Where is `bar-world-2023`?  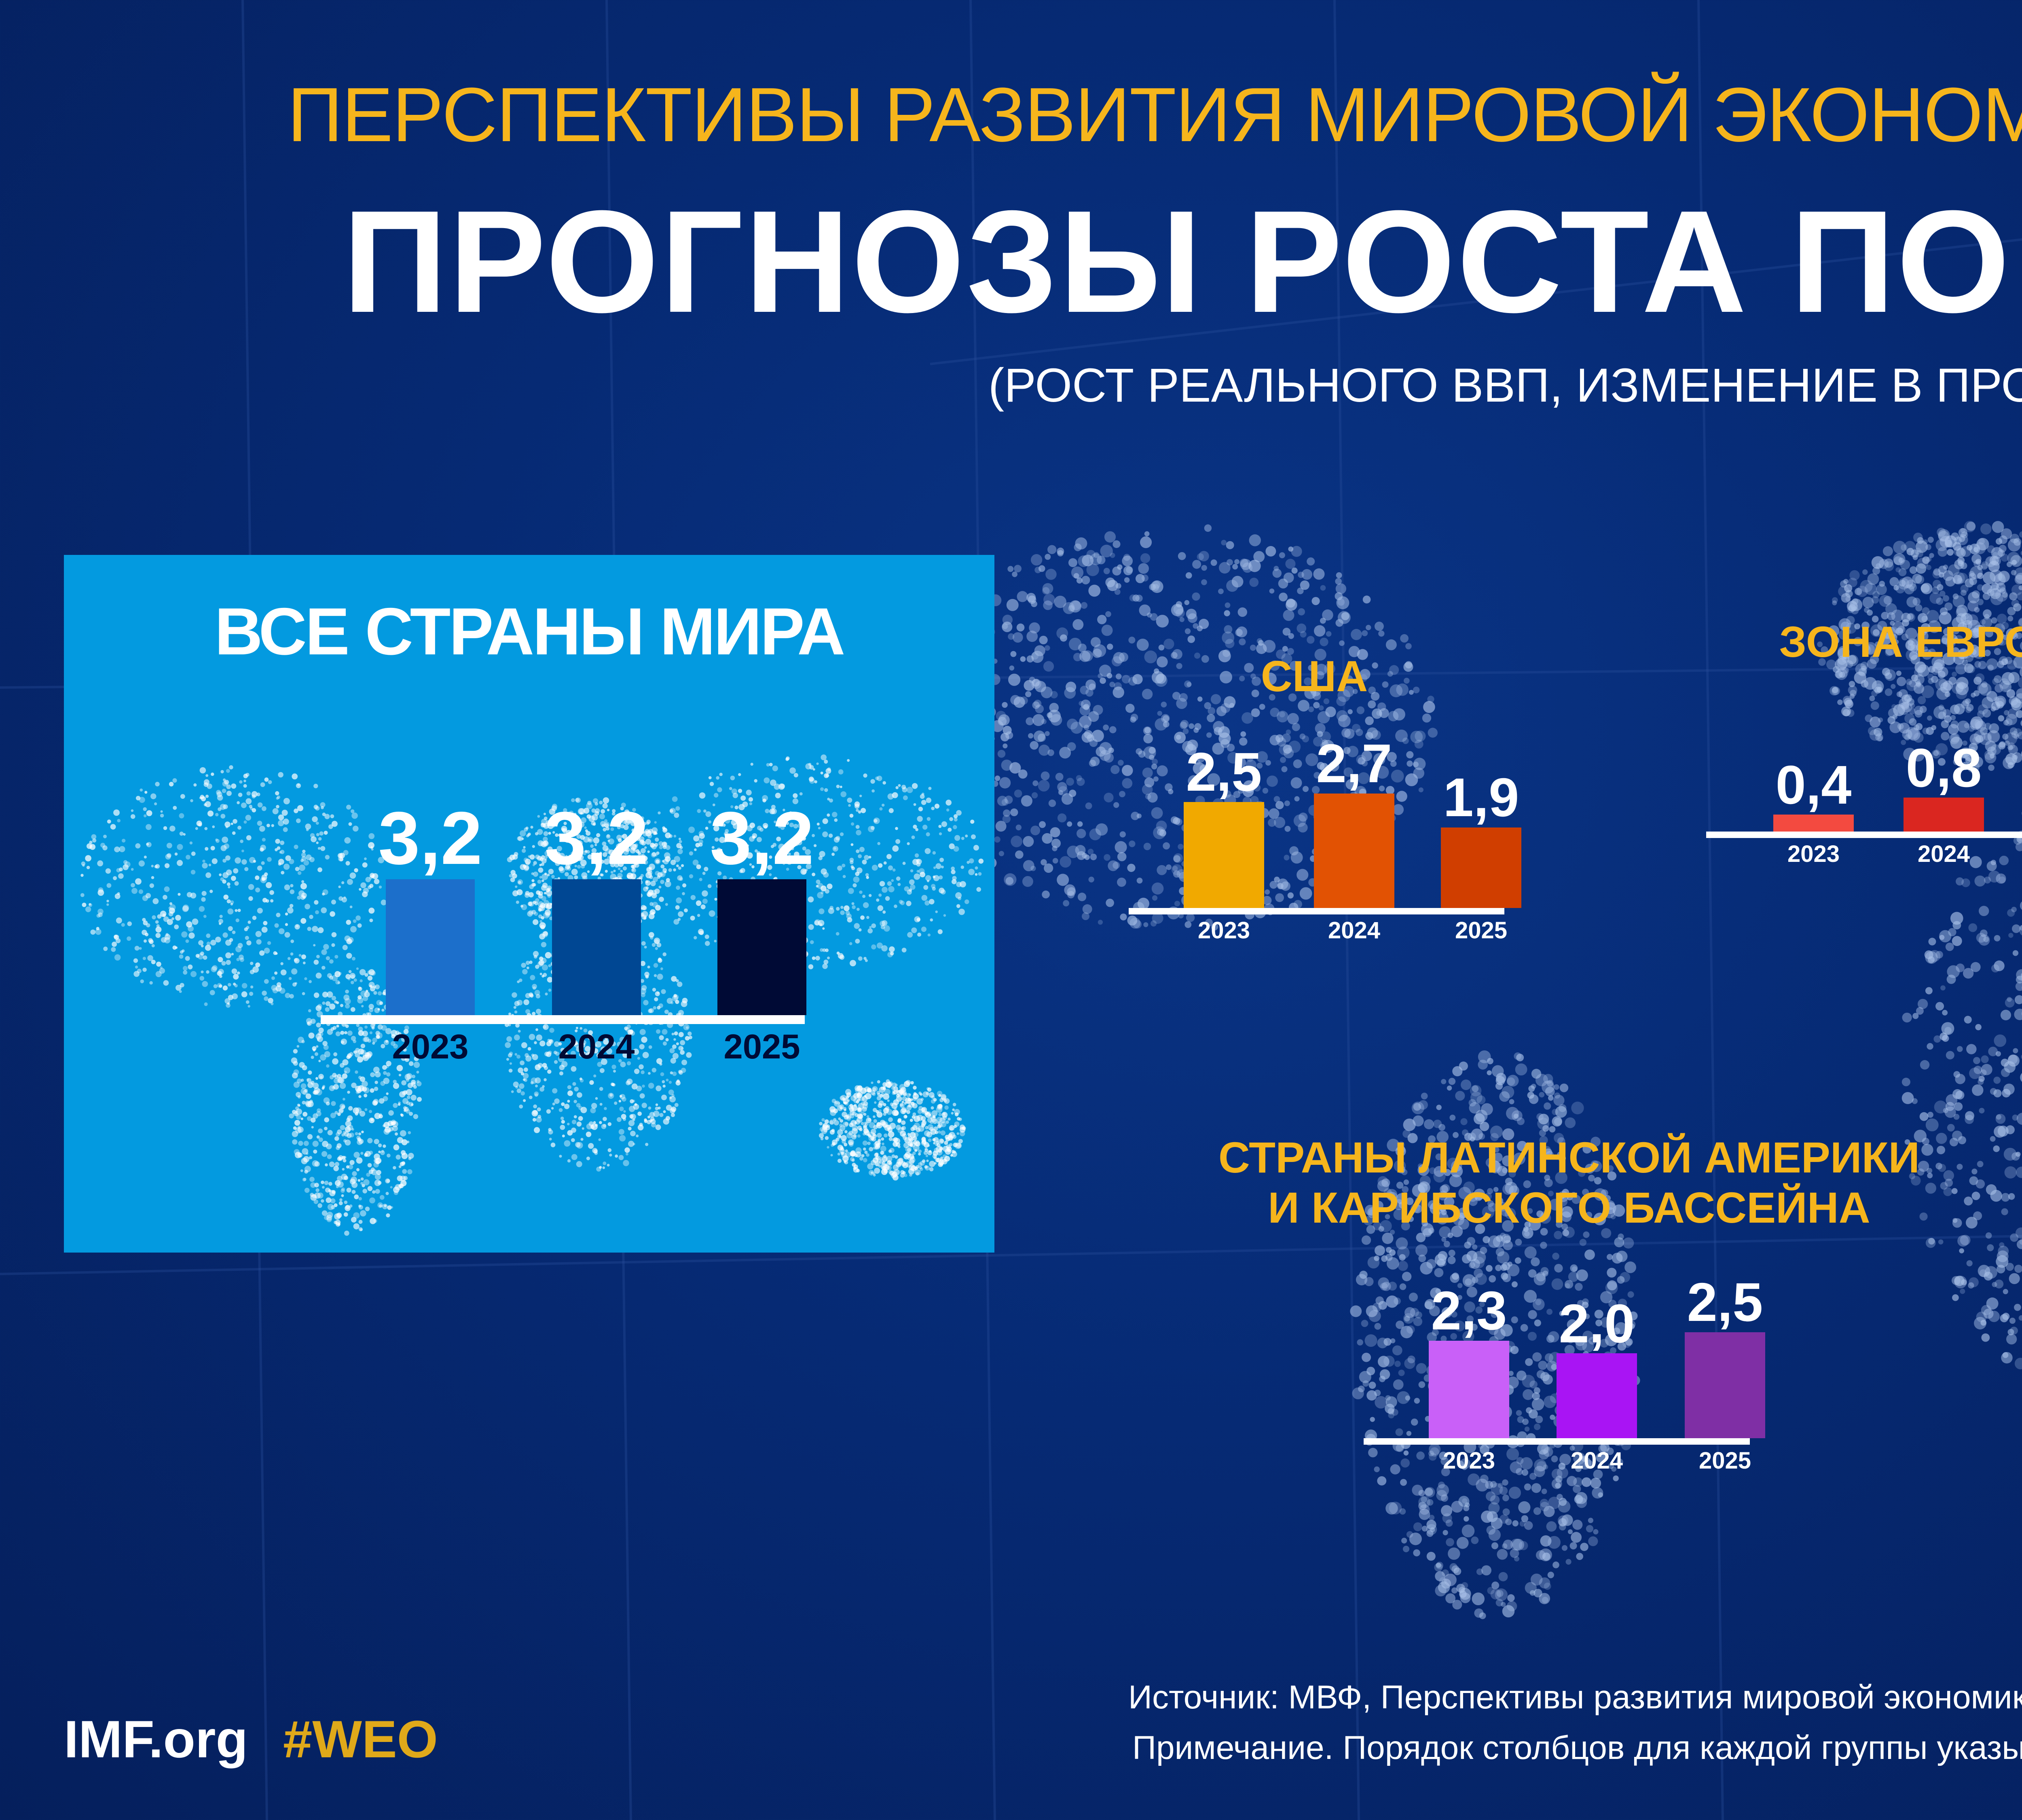
bar-world-2023 is located at coordinates (430, 947).